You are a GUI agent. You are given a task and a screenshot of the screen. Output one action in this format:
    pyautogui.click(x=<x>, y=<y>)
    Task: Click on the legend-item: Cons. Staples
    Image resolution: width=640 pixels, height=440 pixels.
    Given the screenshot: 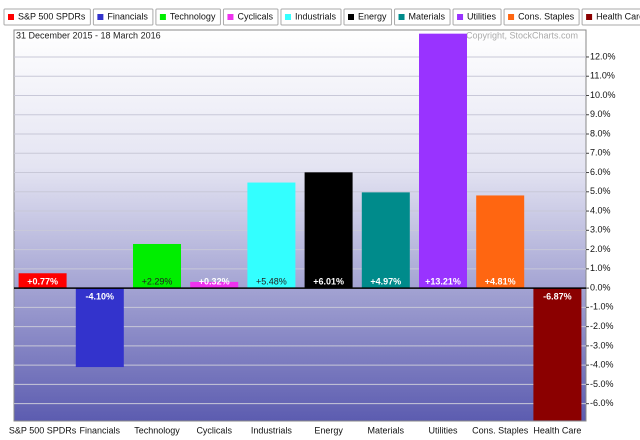 What is the action you would take?
    pyautogui.click(x=541, y=17)
    